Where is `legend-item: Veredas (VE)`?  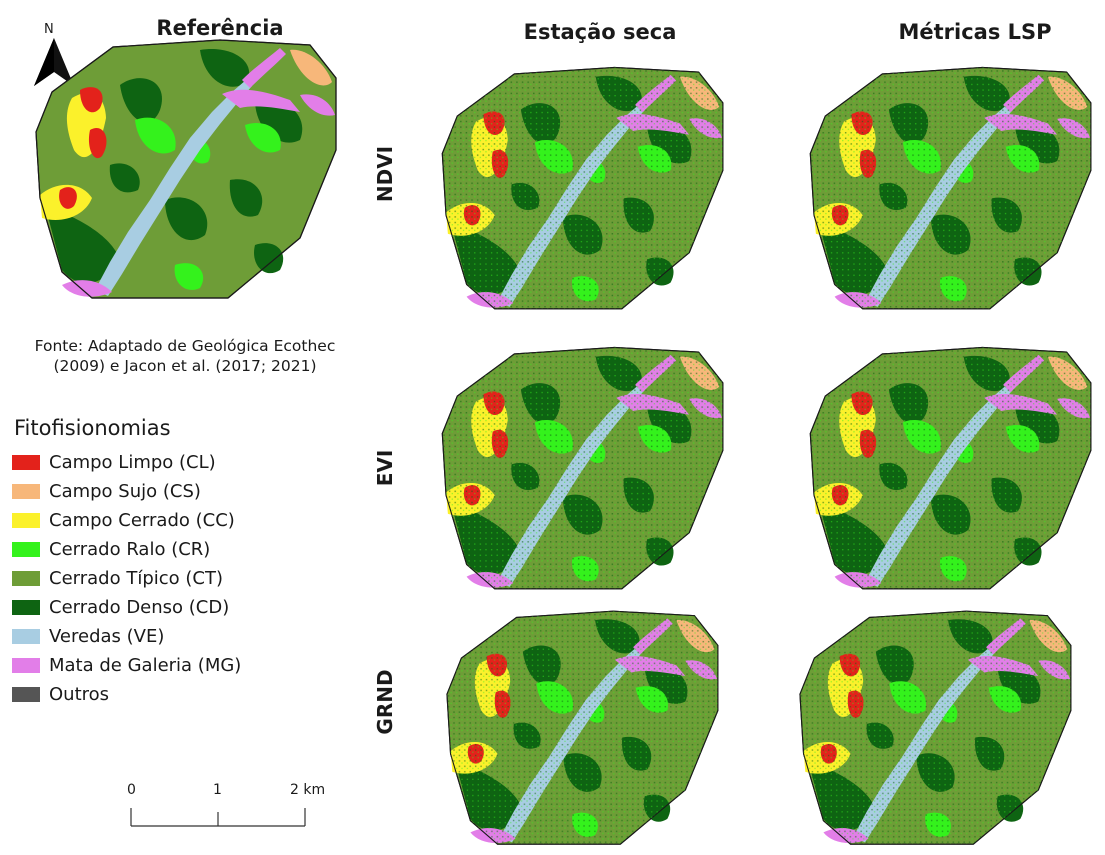 legend-item: Veredas (VE) is located at coordinates (182, 636).